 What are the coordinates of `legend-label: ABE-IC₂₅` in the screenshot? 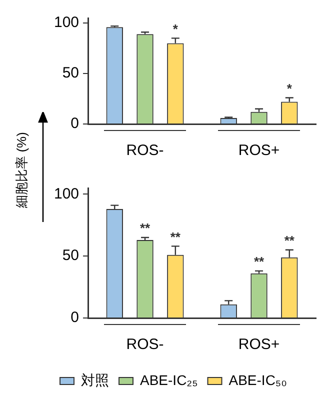 It's located at (169, 380).